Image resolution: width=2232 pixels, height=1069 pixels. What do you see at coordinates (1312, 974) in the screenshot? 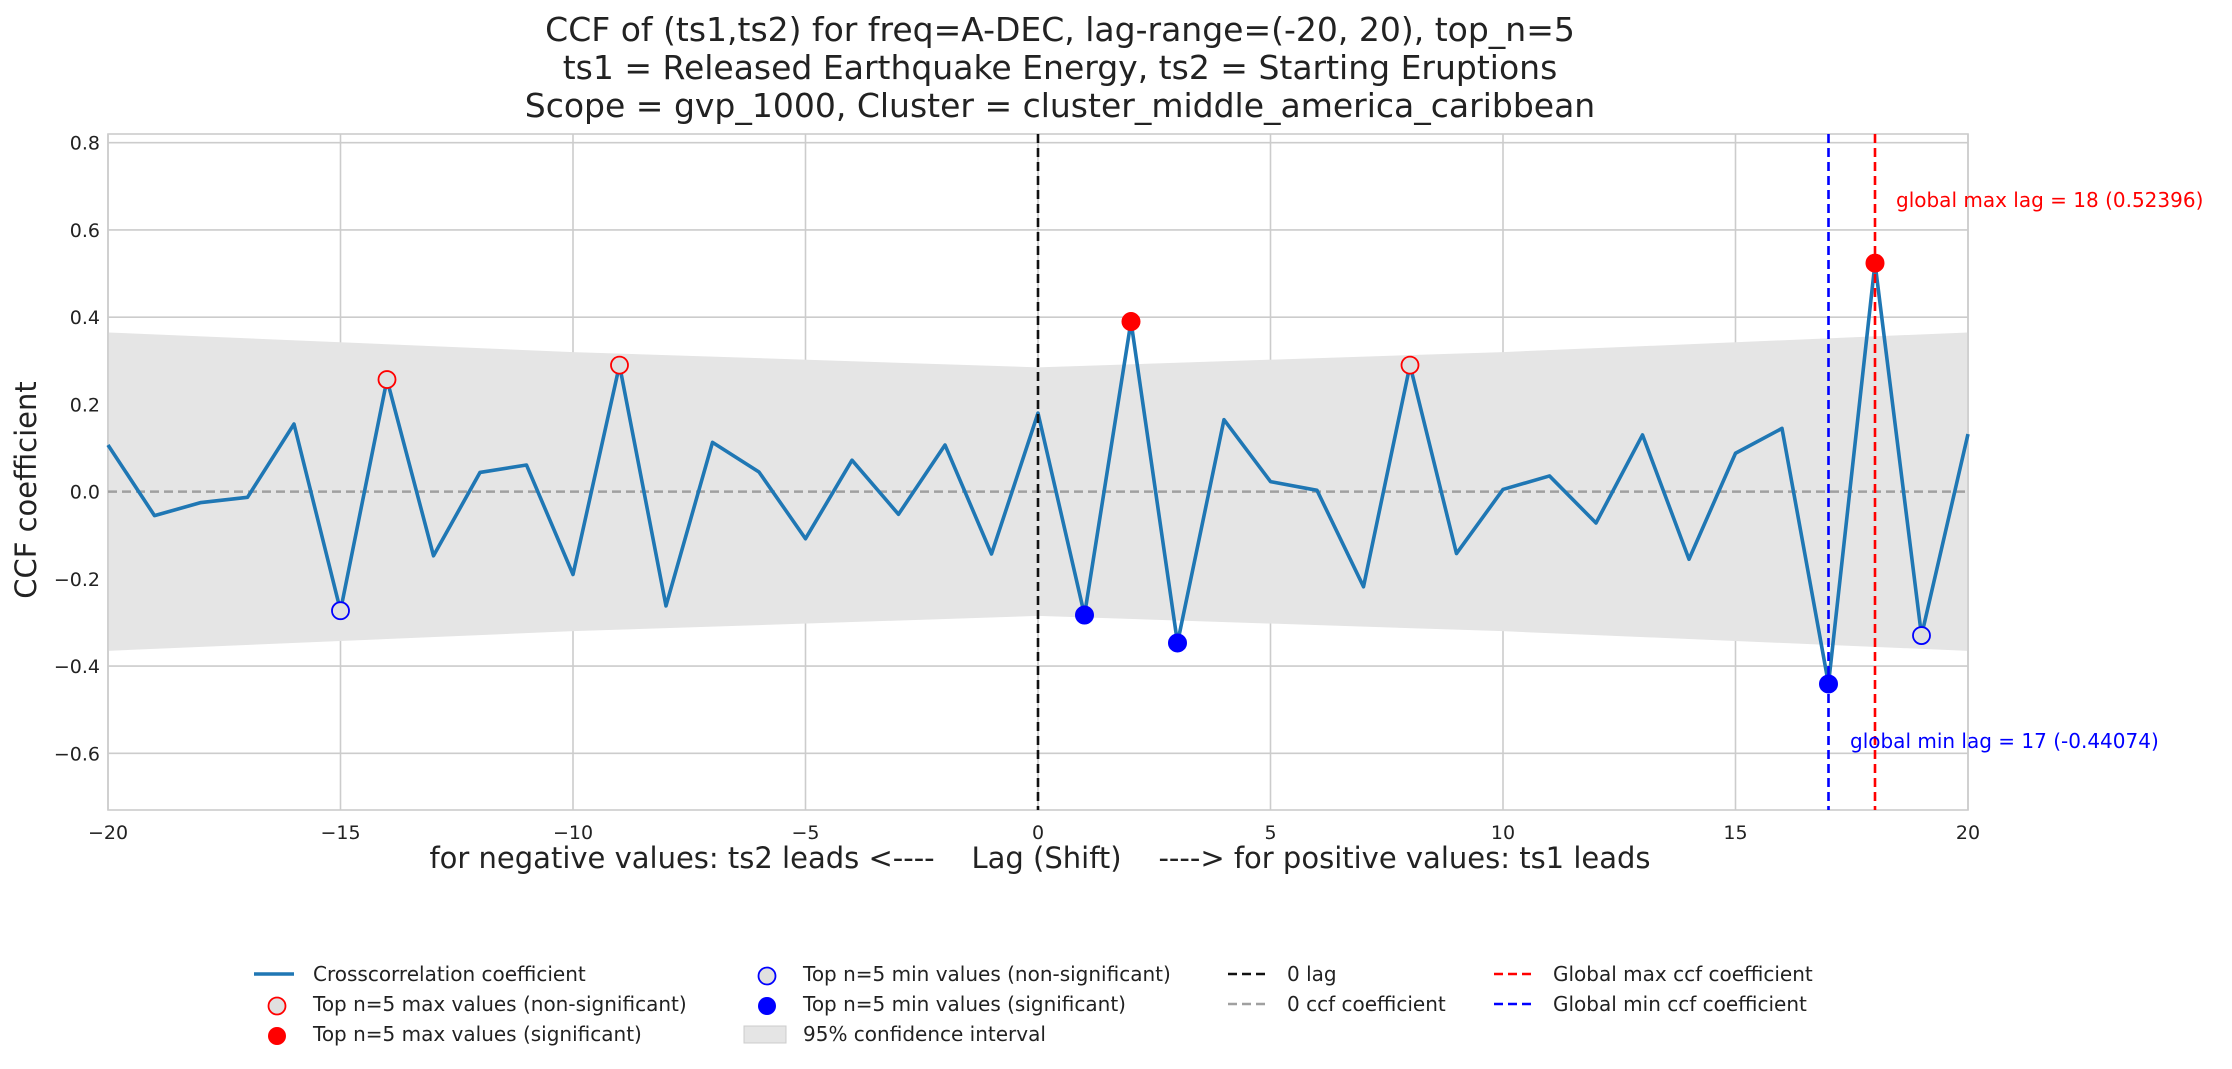
I see `legend-item-label: 0 lag` at bounding box center [1312, 974].